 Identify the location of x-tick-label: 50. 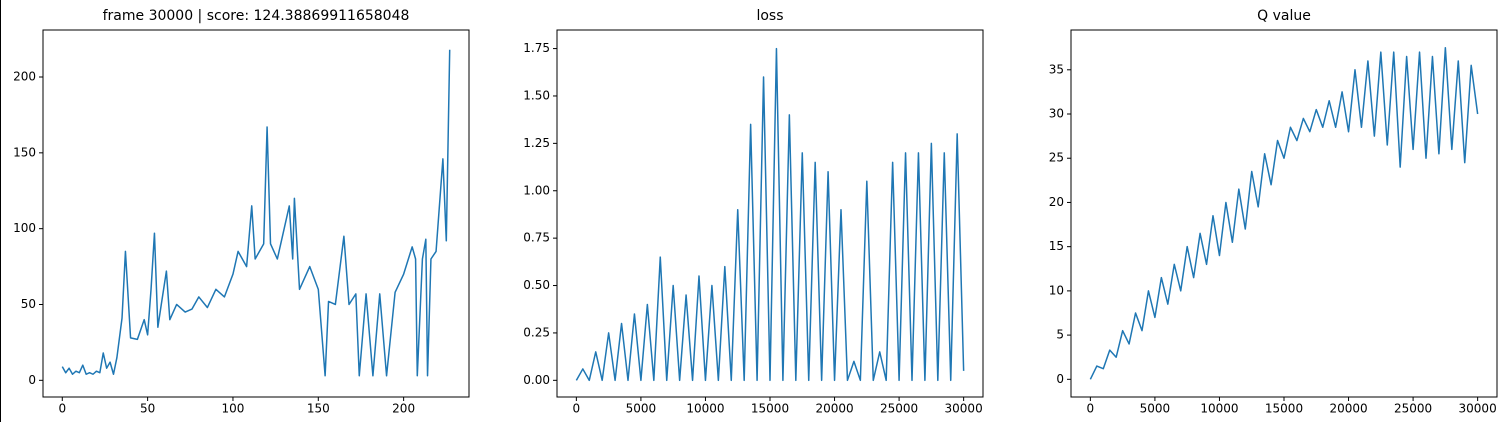
(147, 409).